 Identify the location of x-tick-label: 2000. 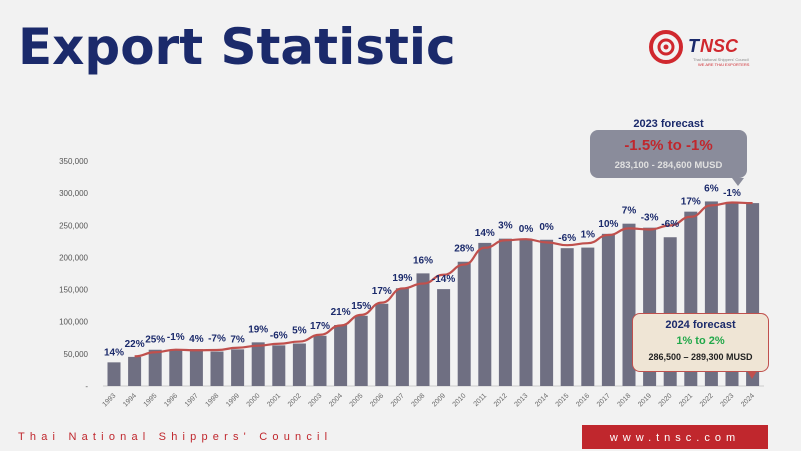
(254, 400).